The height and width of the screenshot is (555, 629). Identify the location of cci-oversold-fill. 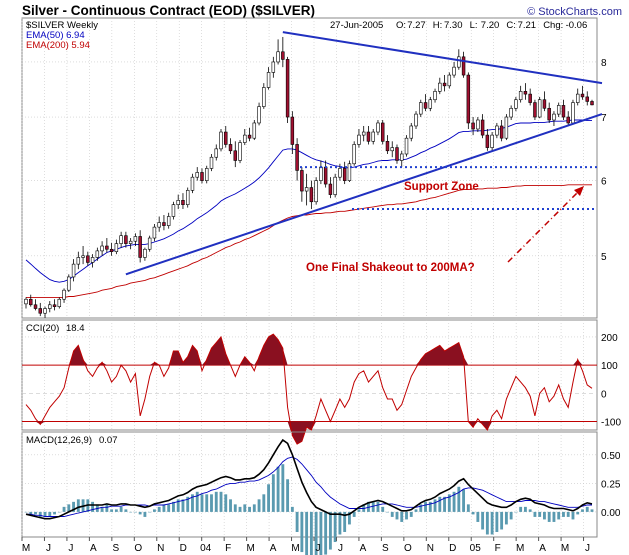
(309, 433).